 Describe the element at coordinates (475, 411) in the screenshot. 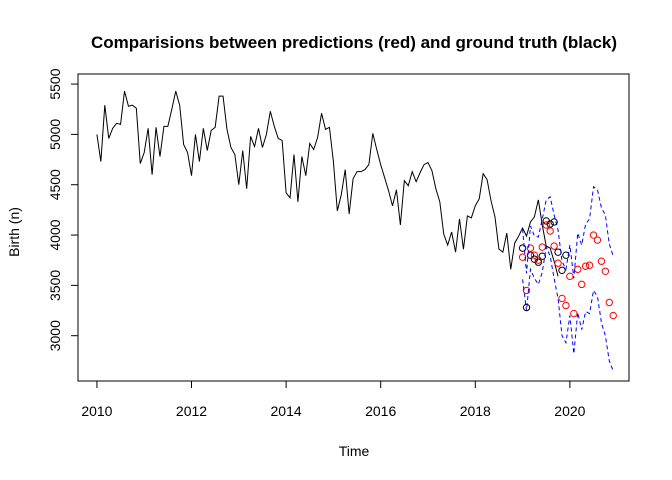

I see `x-tick-label: 2018` at that location.